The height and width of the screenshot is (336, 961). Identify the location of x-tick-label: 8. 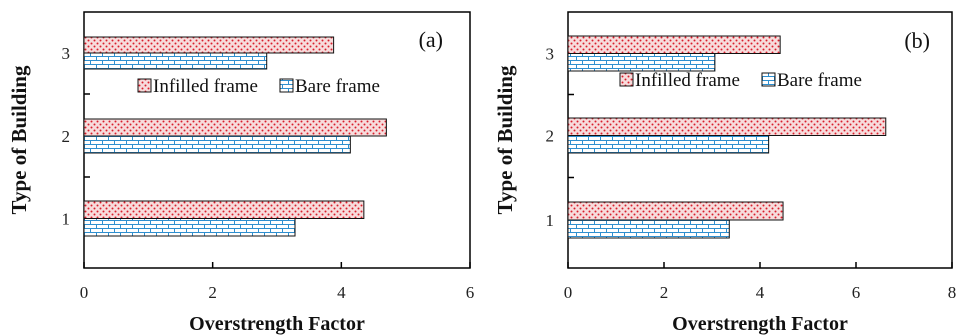
(952, 292).